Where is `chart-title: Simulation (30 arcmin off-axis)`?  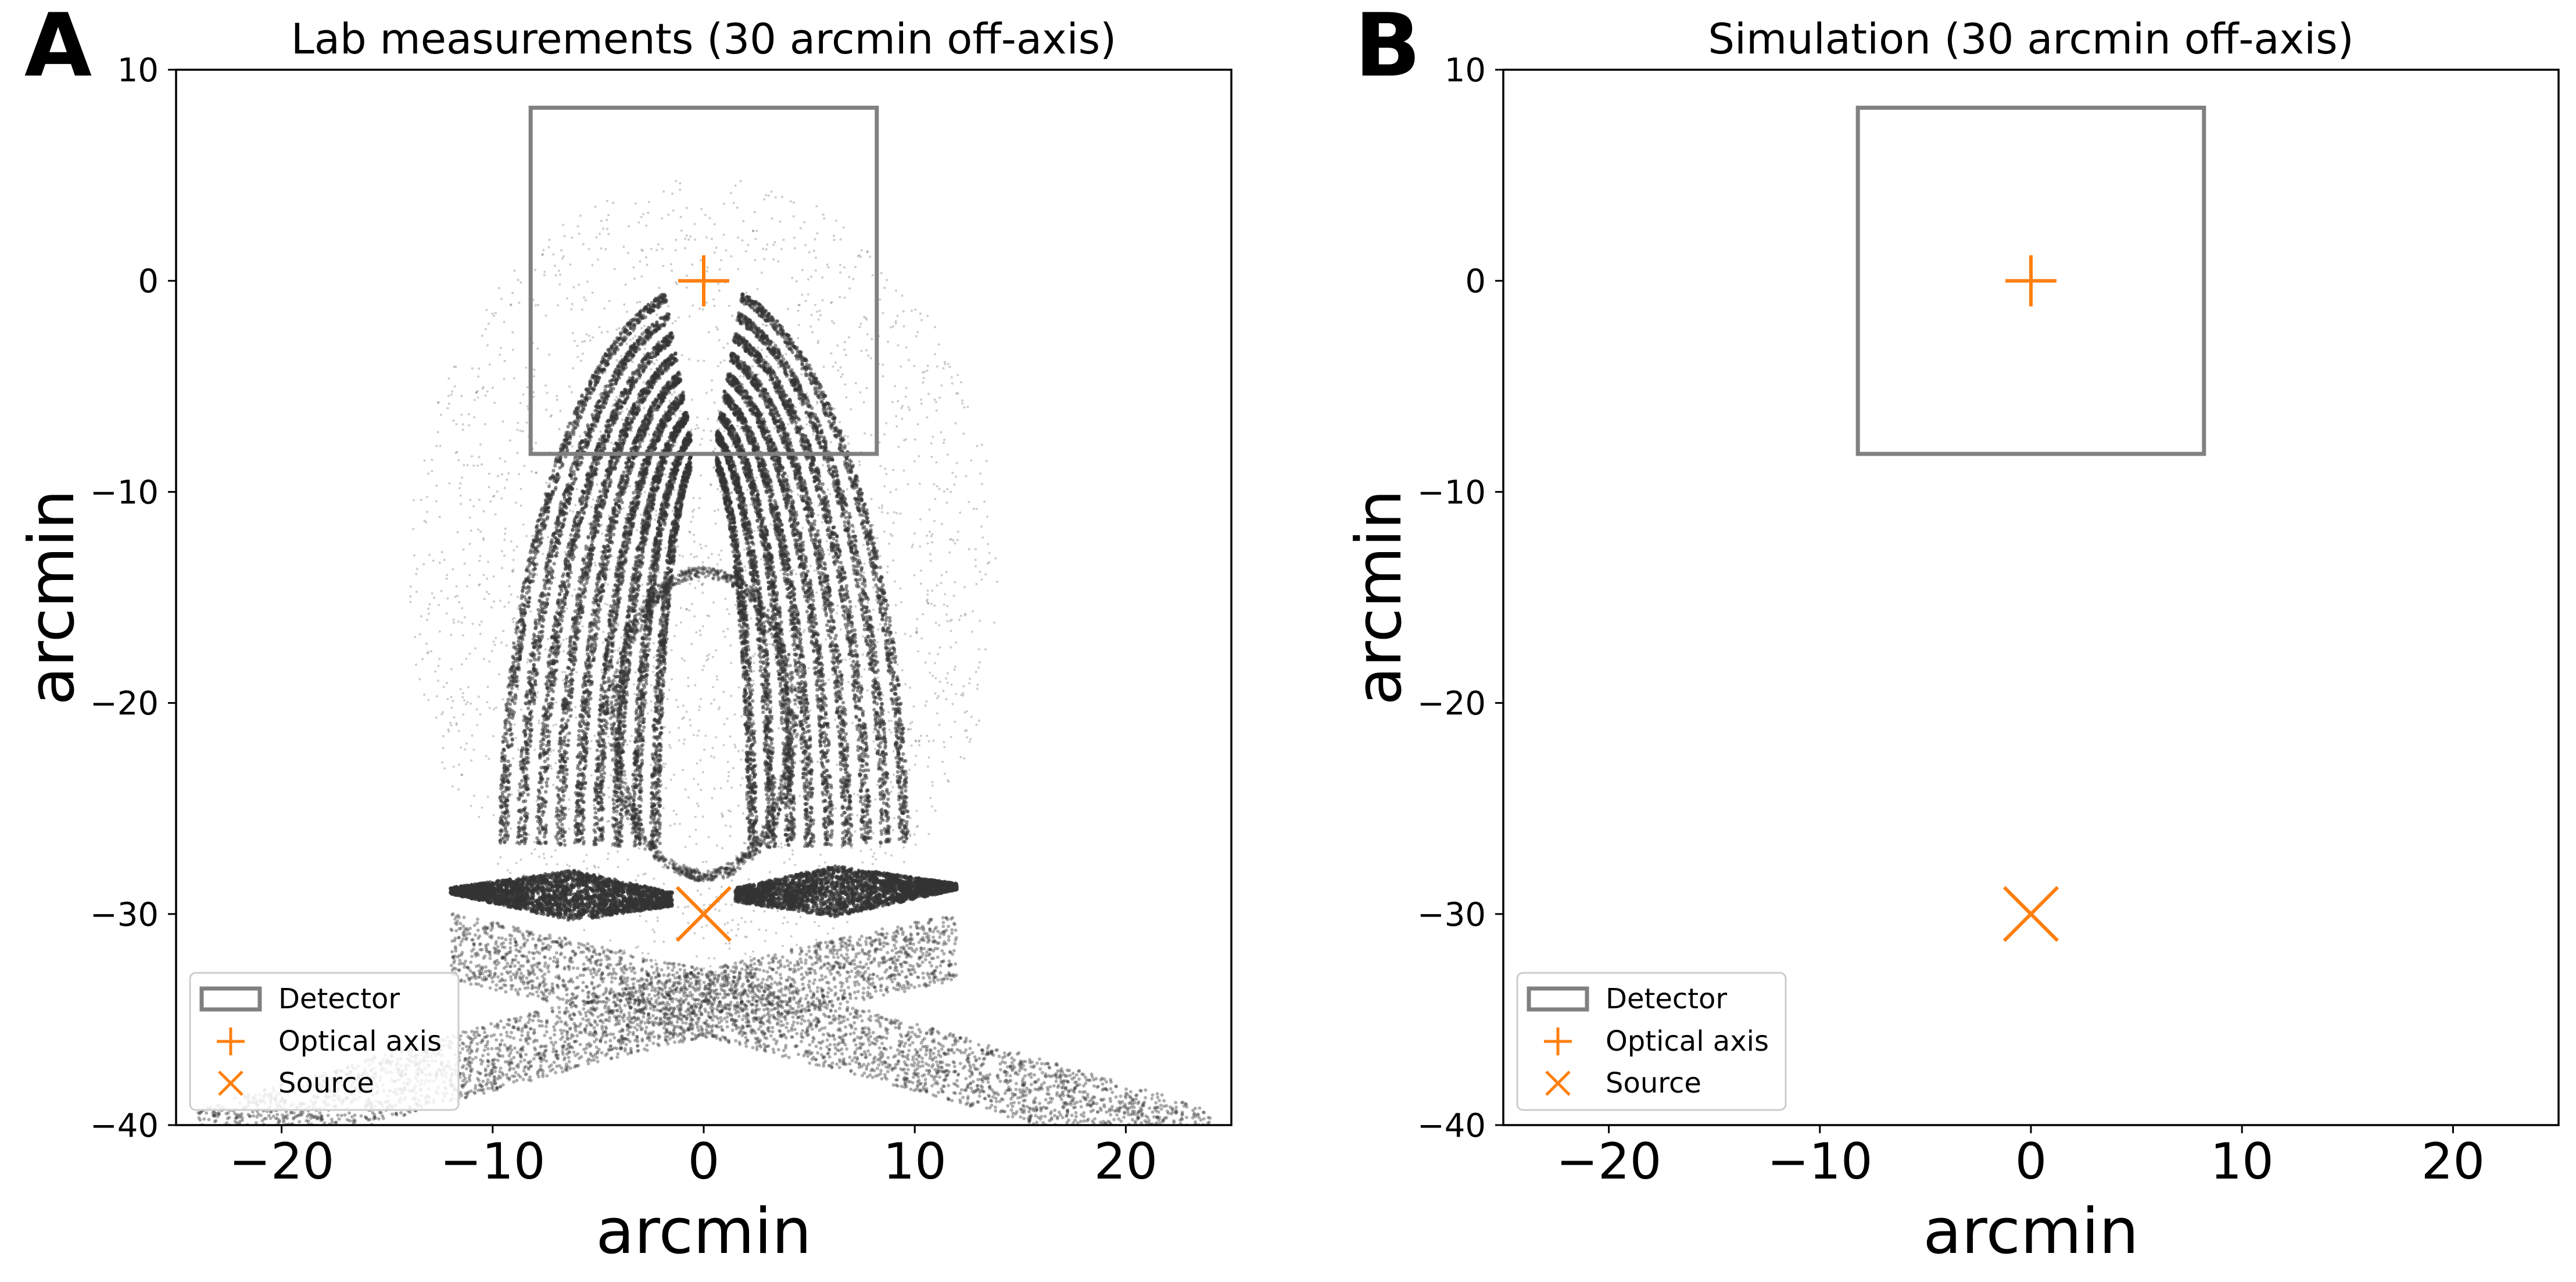 chart-title: Simulation (30 arcmin off-axis) is located at coordinates (2030, 39).